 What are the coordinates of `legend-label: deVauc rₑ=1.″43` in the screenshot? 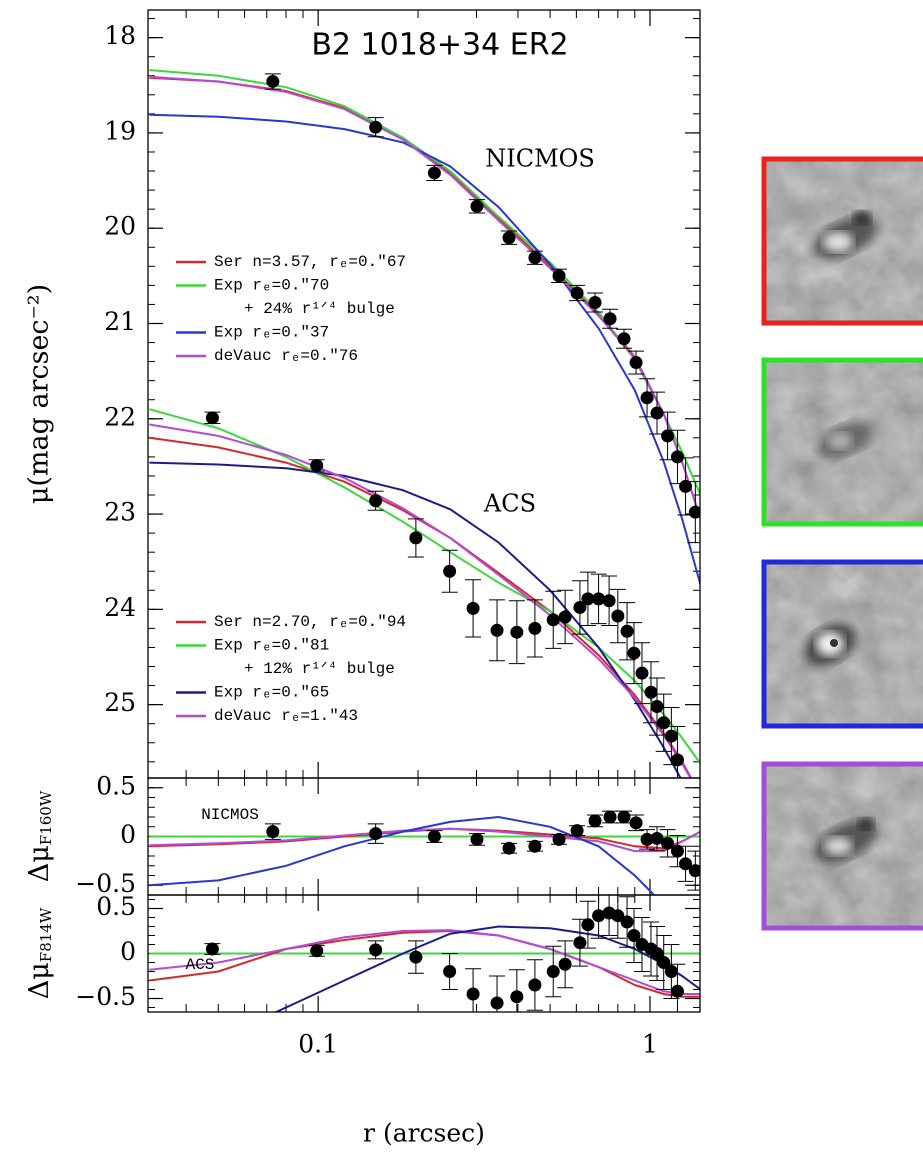 It's located at (286, 716).